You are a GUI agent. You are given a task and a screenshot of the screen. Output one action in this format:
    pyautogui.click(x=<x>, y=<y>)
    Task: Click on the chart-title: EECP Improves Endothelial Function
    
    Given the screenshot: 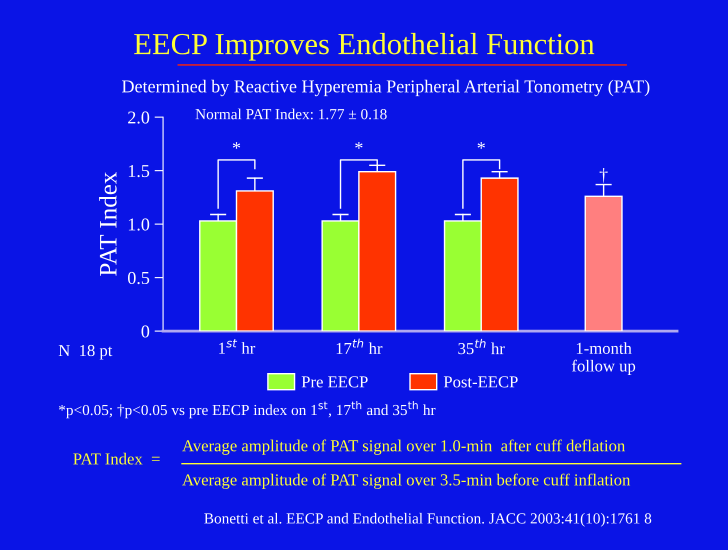 What is the action you would take?
    pyautogui.click(x=364, y=46)
    